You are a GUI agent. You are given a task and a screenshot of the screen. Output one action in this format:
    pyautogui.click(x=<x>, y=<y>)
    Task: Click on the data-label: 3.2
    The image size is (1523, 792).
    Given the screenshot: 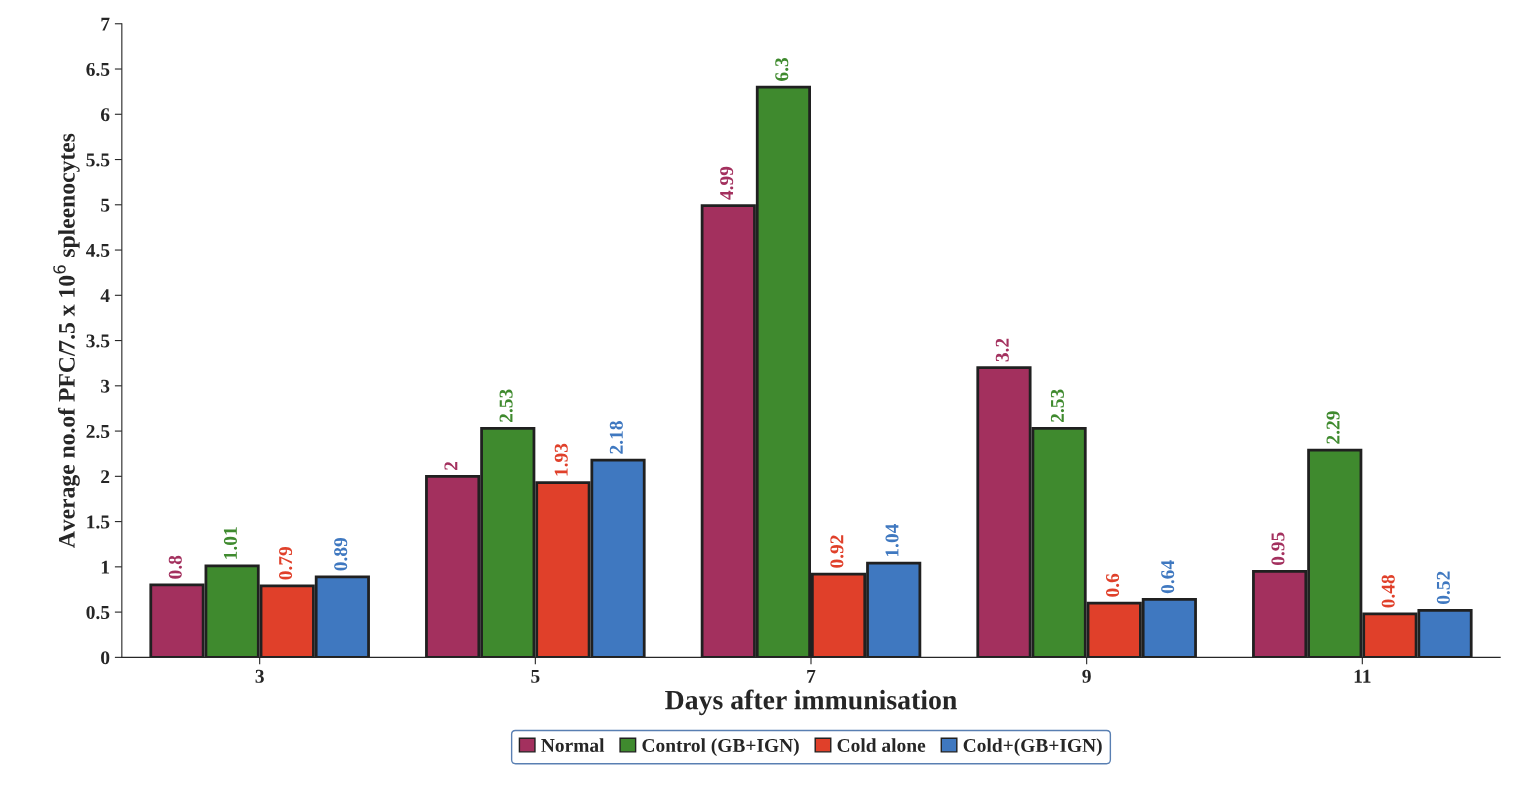 What is the action you would take?
    pyautogui.click(x=1002, y=350)
    